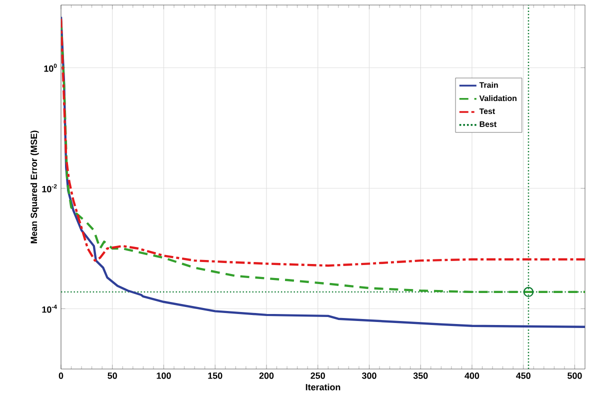 The width and height of the screenshot is (592, 411). Describe the element at coordinates (215, 375) in the screenshot. I see `x-tick-label: 150` at that location.